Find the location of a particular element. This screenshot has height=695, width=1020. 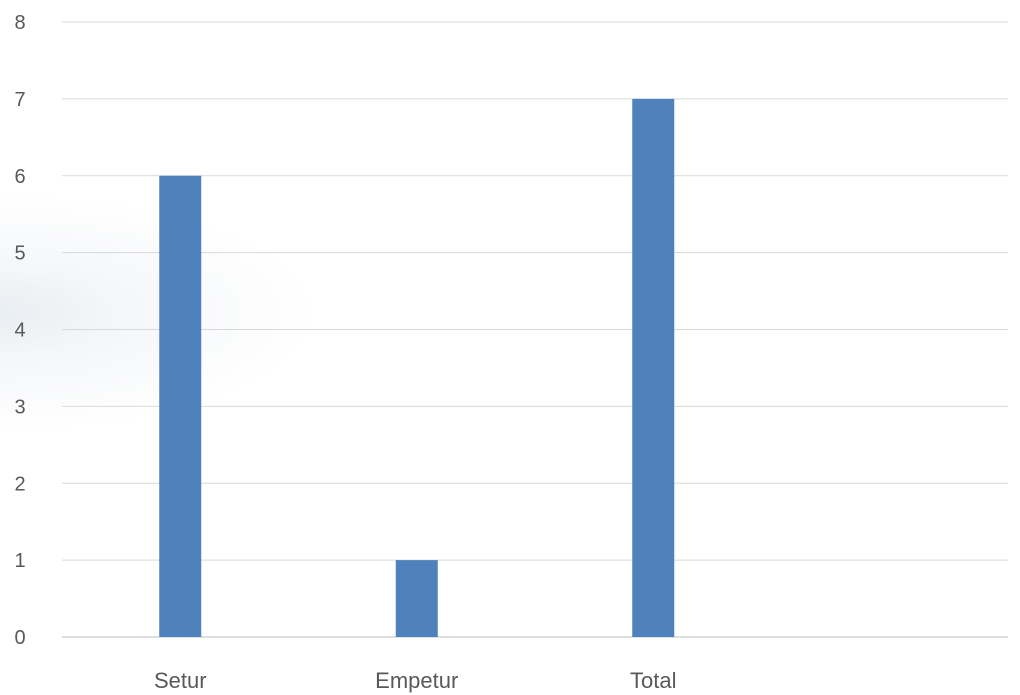

x-tick-label: Setur is located at coordinates (180, 680).